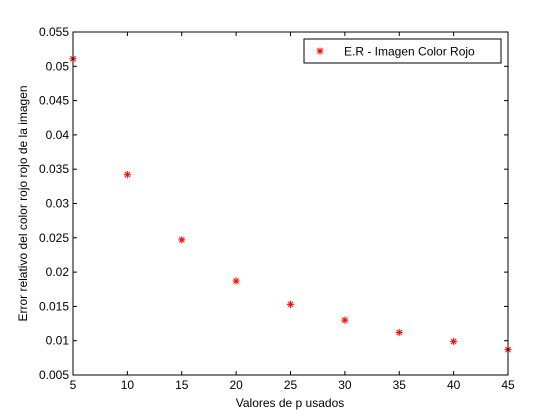 This screenshot has width=560, height=420. I want to click on x-tick-label: 45, so click(508, 385).